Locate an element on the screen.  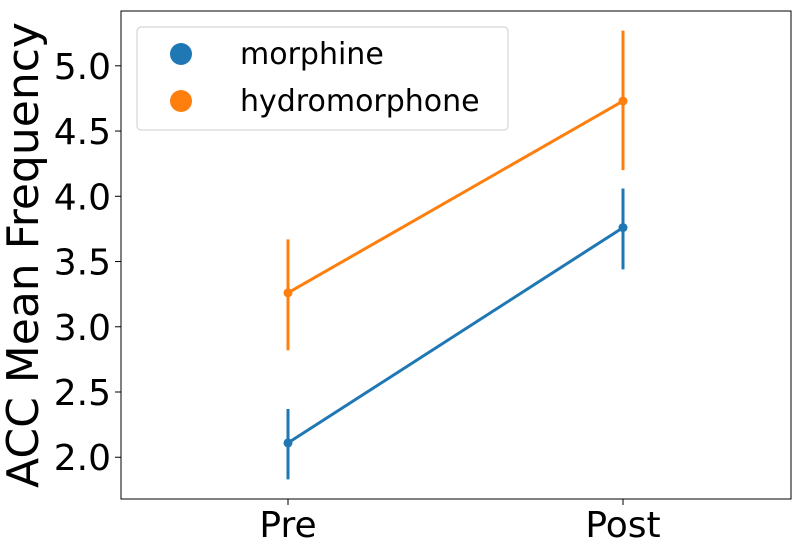
x-tick-label: Post is located at coordinates (622, 525).